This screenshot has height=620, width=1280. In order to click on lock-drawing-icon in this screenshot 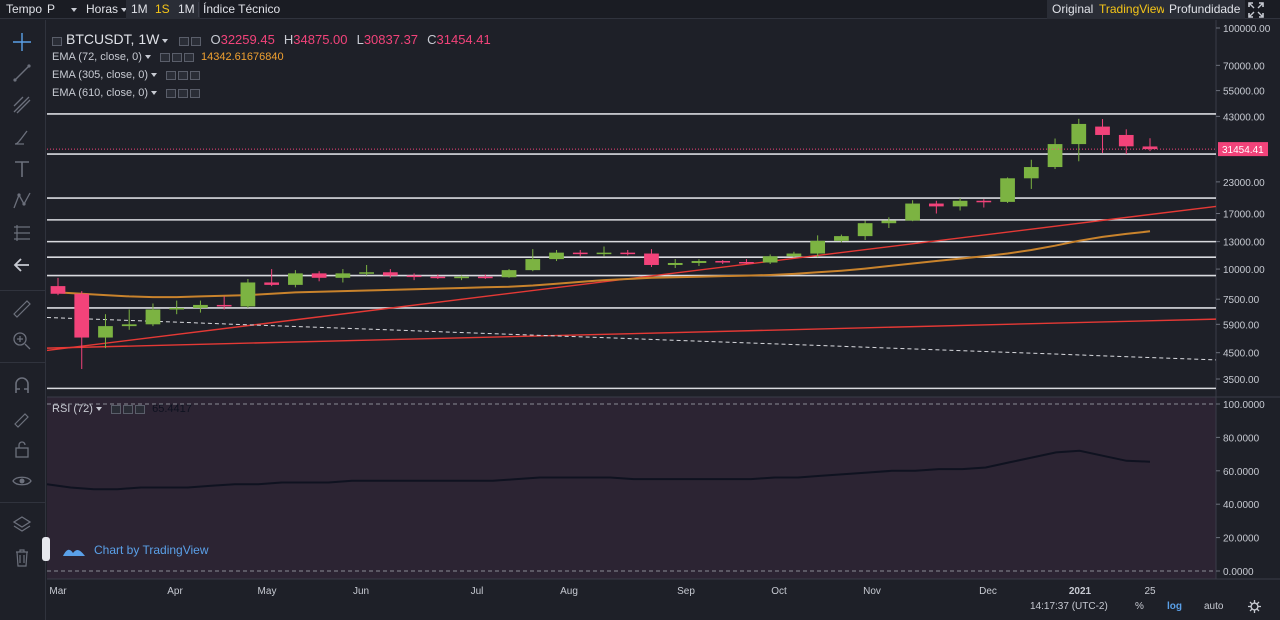, I will do `click(22, 417)`.